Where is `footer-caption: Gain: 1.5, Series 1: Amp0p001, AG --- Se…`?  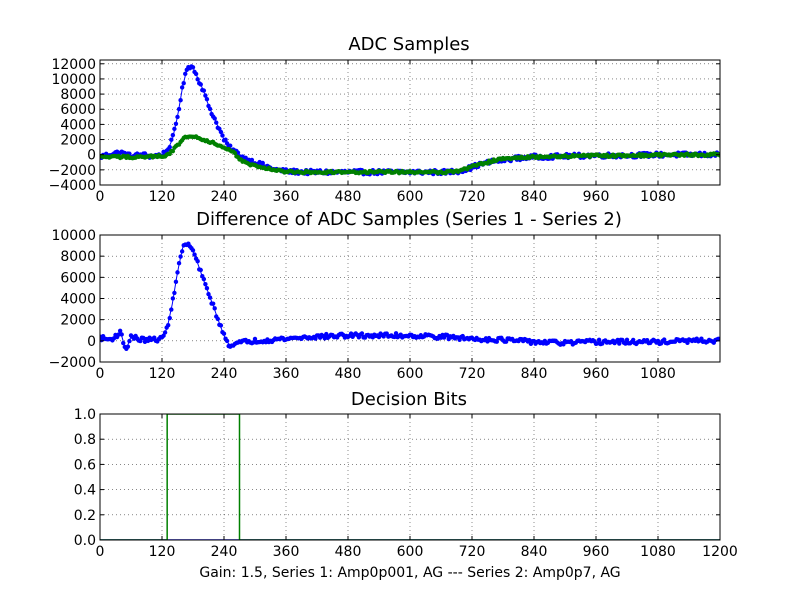 footer-caption: Gain: 1.5, Series 1: Amp0p001, AG --- Se… is located at coordinates (409, 573).